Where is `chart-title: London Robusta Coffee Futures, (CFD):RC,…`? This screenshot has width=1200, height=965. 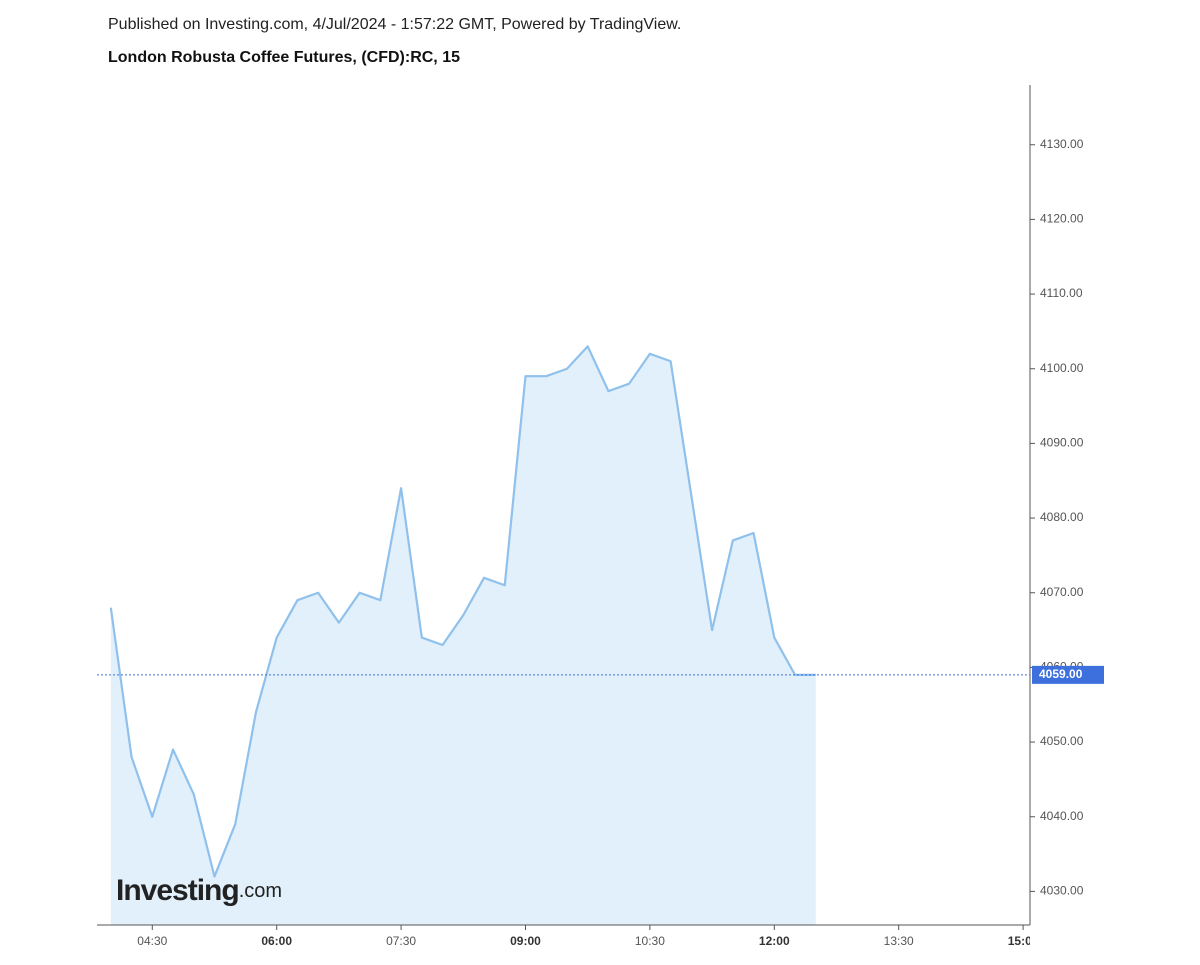 chart-title: London Robusta Coffee Futures, (CFD):RC,… is located at coordinates (284, 57).